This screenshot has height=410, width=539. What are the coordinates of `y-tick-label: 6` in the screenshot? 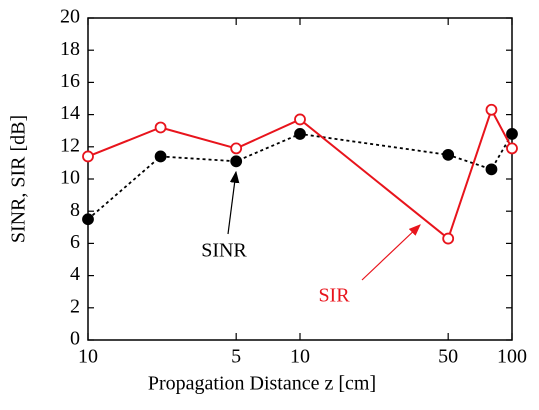 It's located at (75, 242).